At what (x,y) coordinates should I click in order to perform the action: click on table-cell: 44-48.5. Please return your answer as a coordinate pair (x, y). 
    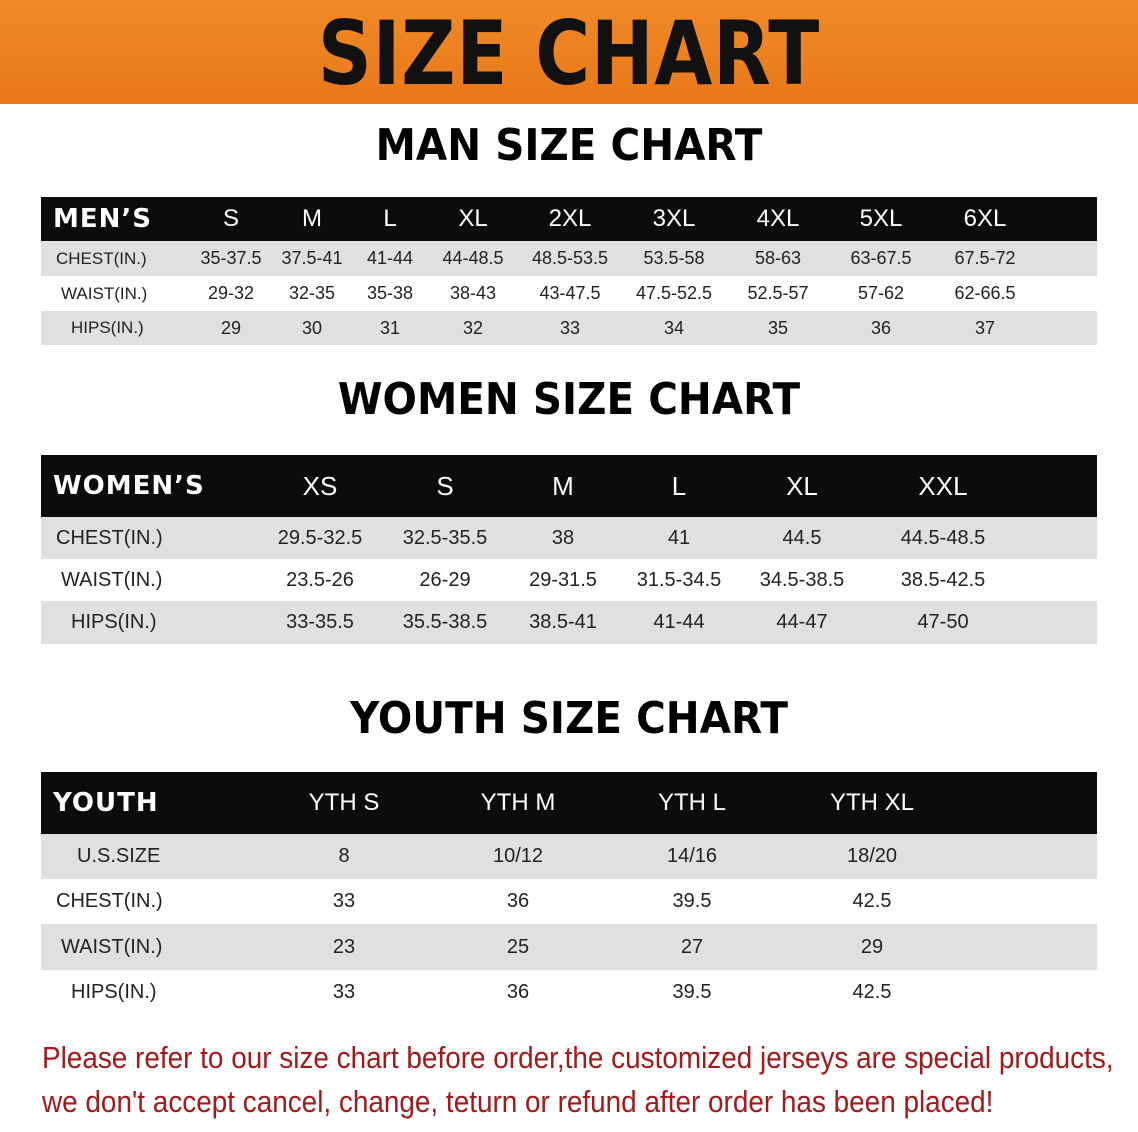
    Looking at the image, I should click on (473, 258).